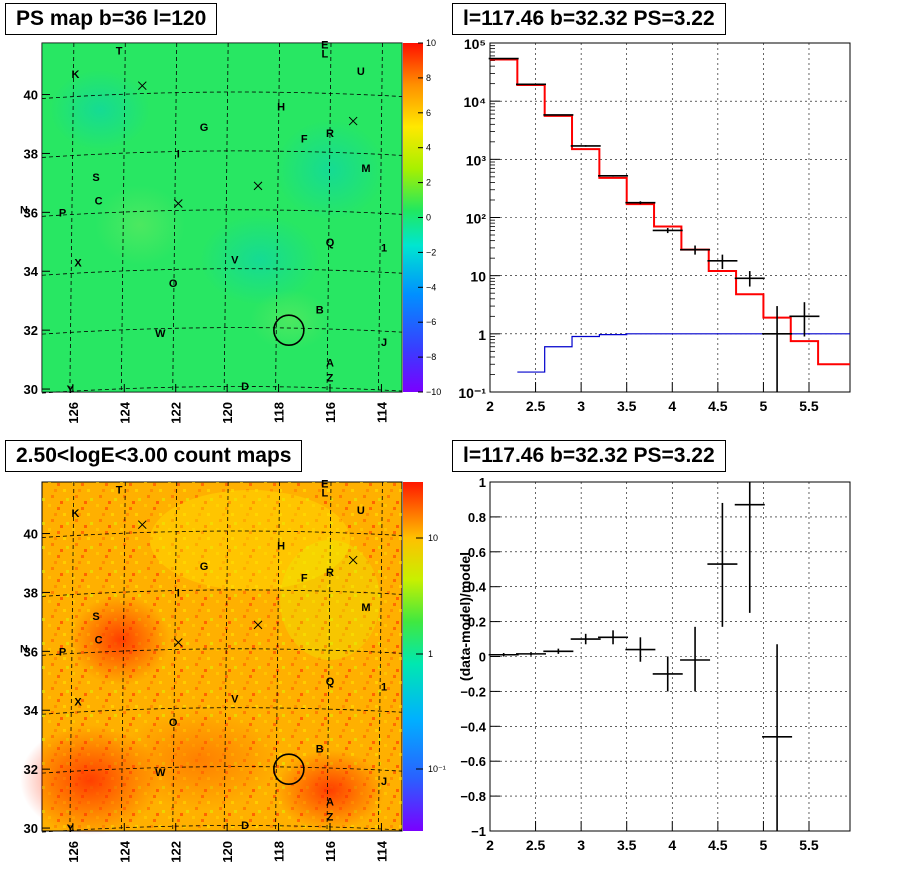 This screenshot has height=875, width=898. Describe the element at coordinates (31, 828) in the screenshot. I see `y-tick-label: 30` at that location.